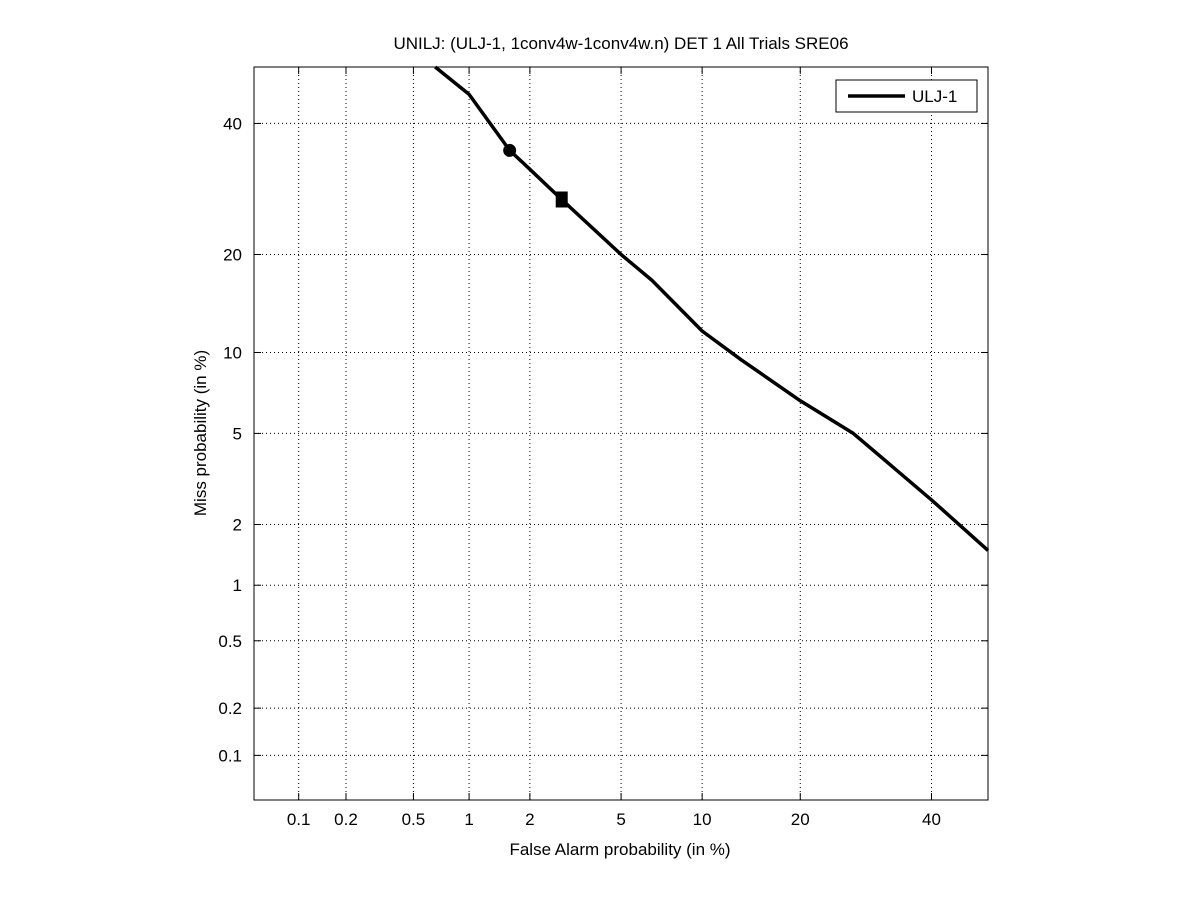  Describe the element at coordinates (299, 819) in the screenshot. I see `x-tick-label: 0.1` at that location.